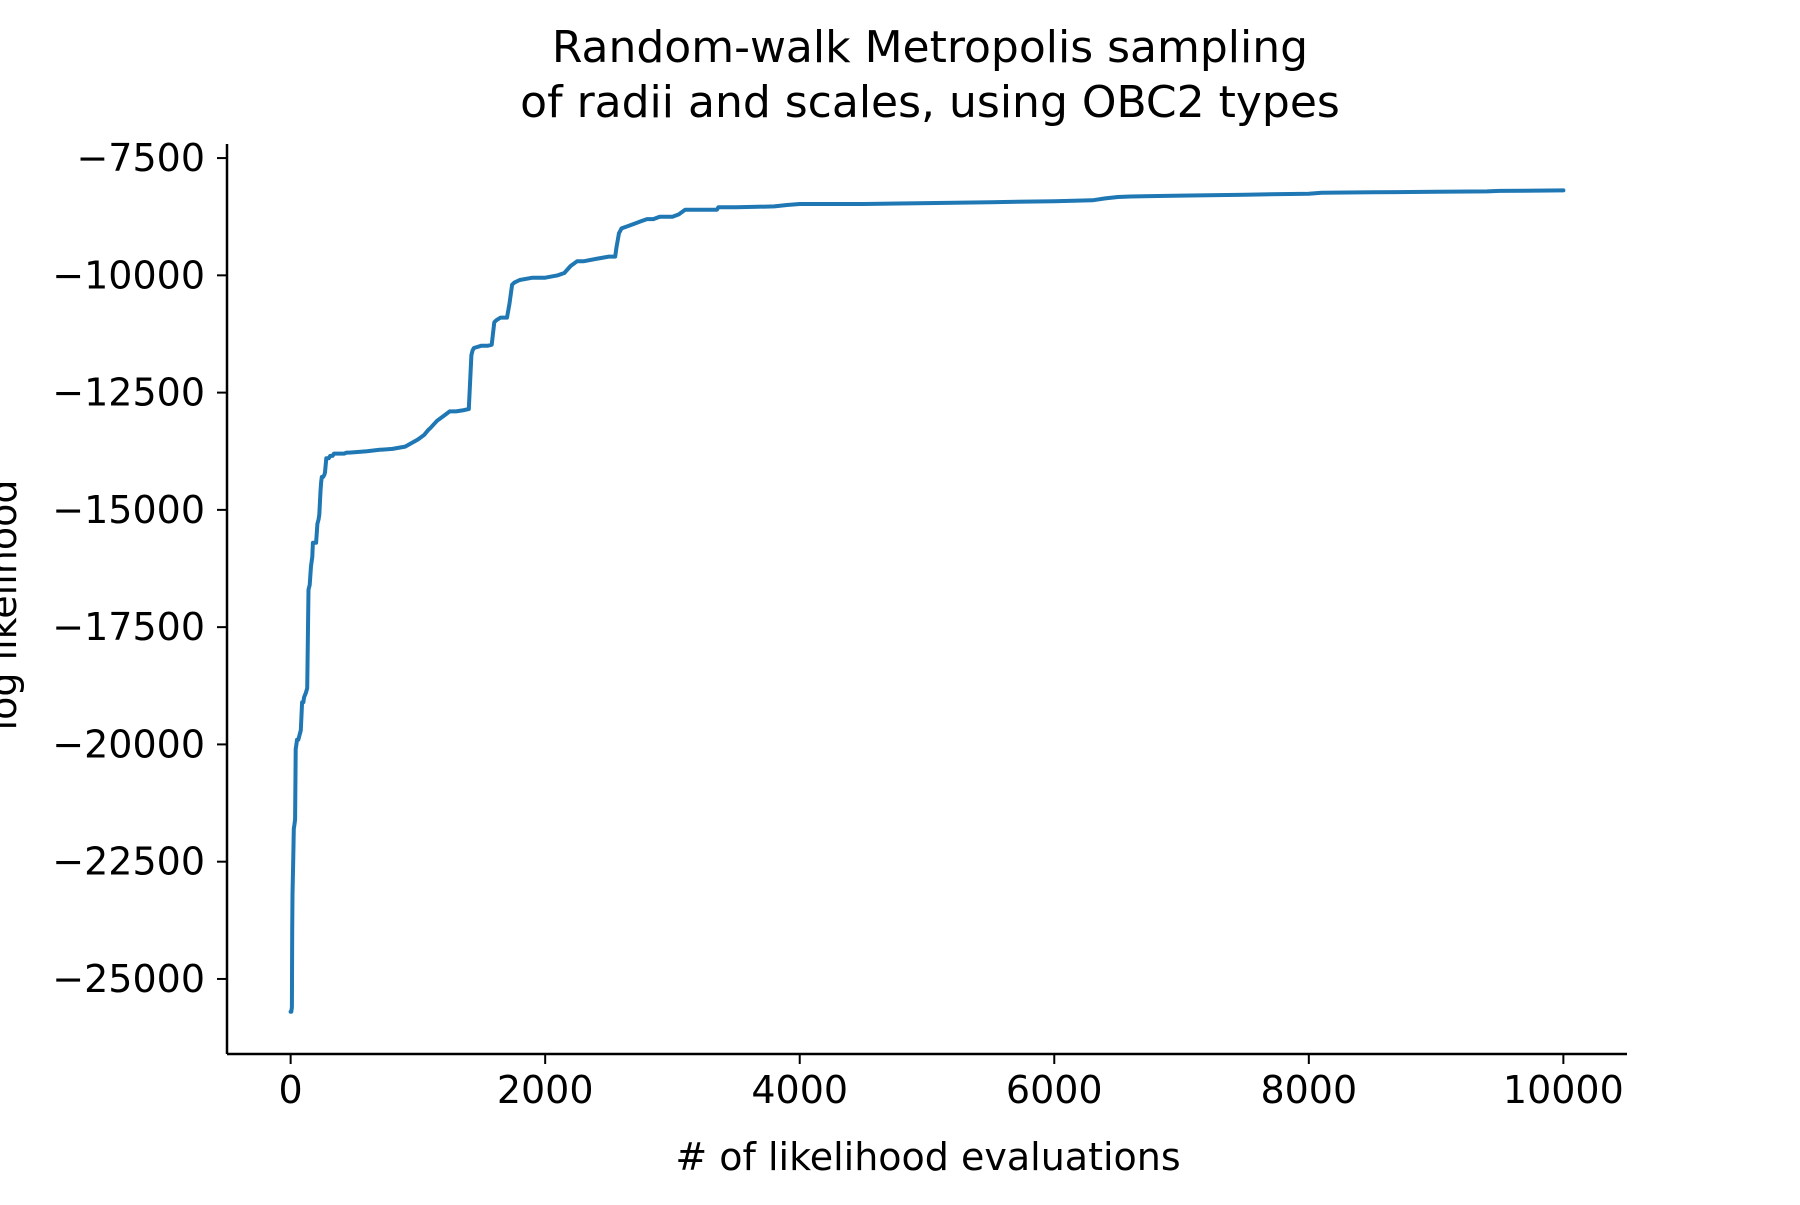  I want to click on y-tick-label: −15000, so click(128, 510).